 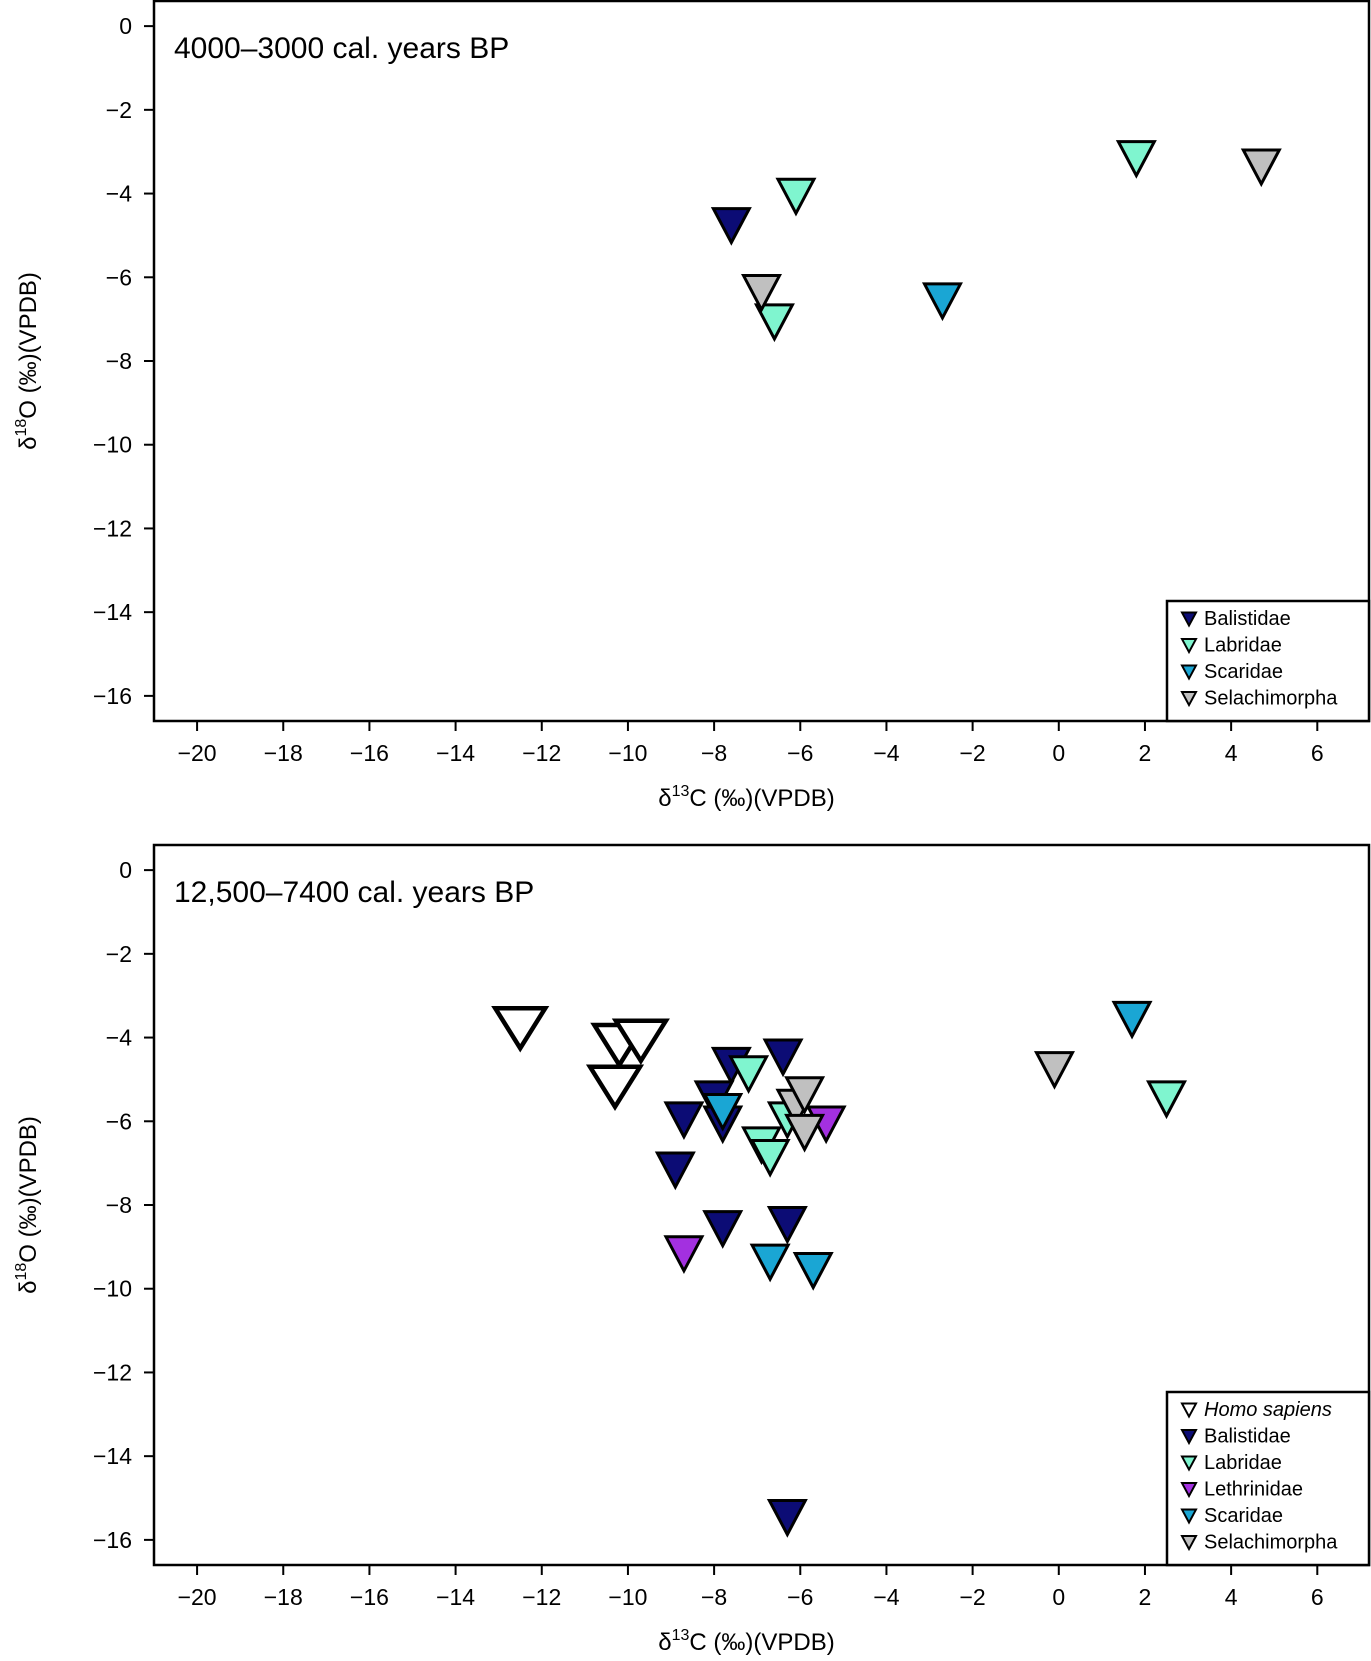 I want to click on panel-title: 4000–3000 cal. years BP, so click(x=341, y=48).